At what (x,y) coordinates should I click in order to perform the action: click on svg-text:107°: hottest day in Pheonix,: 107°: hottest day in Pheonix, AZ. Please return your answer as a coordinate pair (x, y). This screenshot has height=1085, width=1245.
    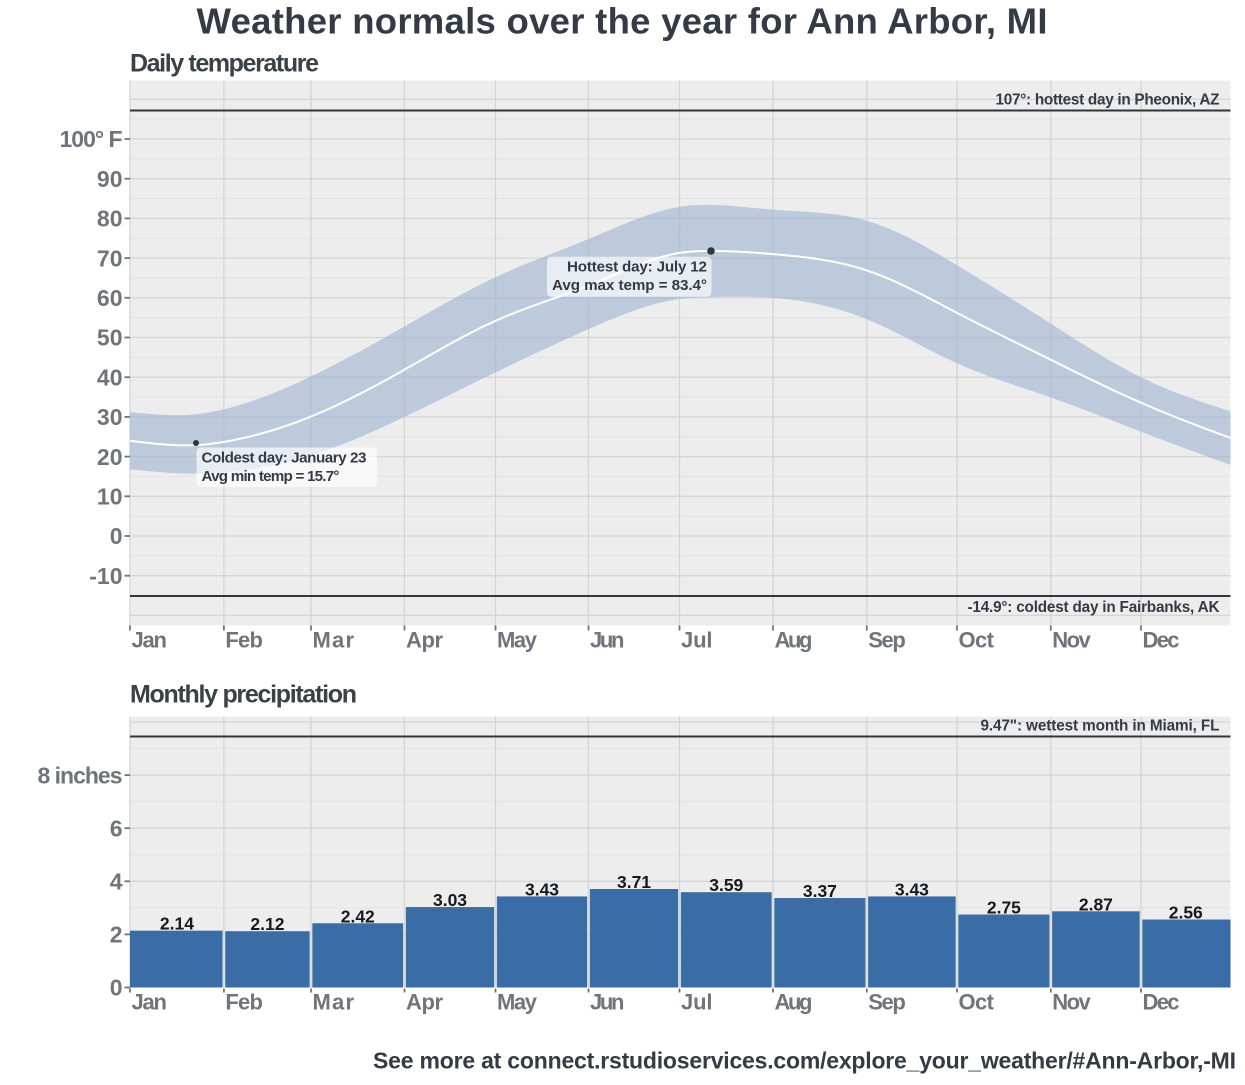
    Looking at the image, I should click on (1108, 100).